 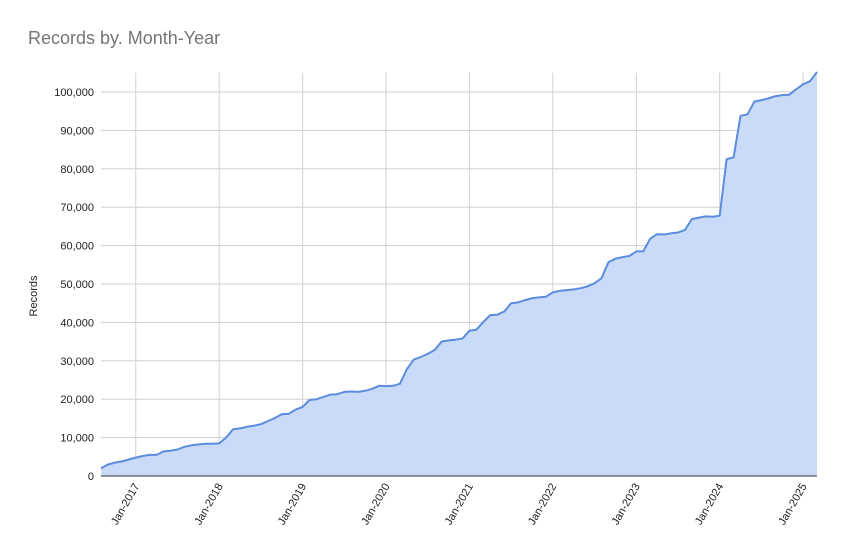 I want to click on x-tick-label: Jan-2022, so click(x=542, y=505).